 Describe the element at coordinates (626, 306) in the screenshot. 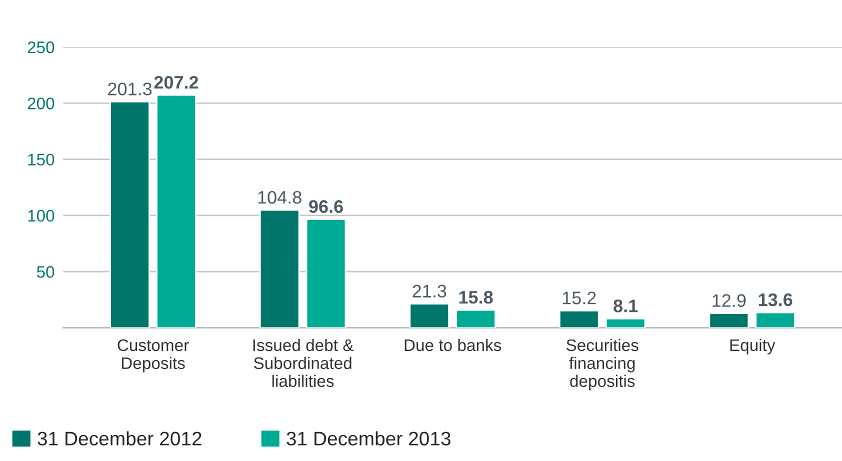

I see `data-label: 8.1` at that location.